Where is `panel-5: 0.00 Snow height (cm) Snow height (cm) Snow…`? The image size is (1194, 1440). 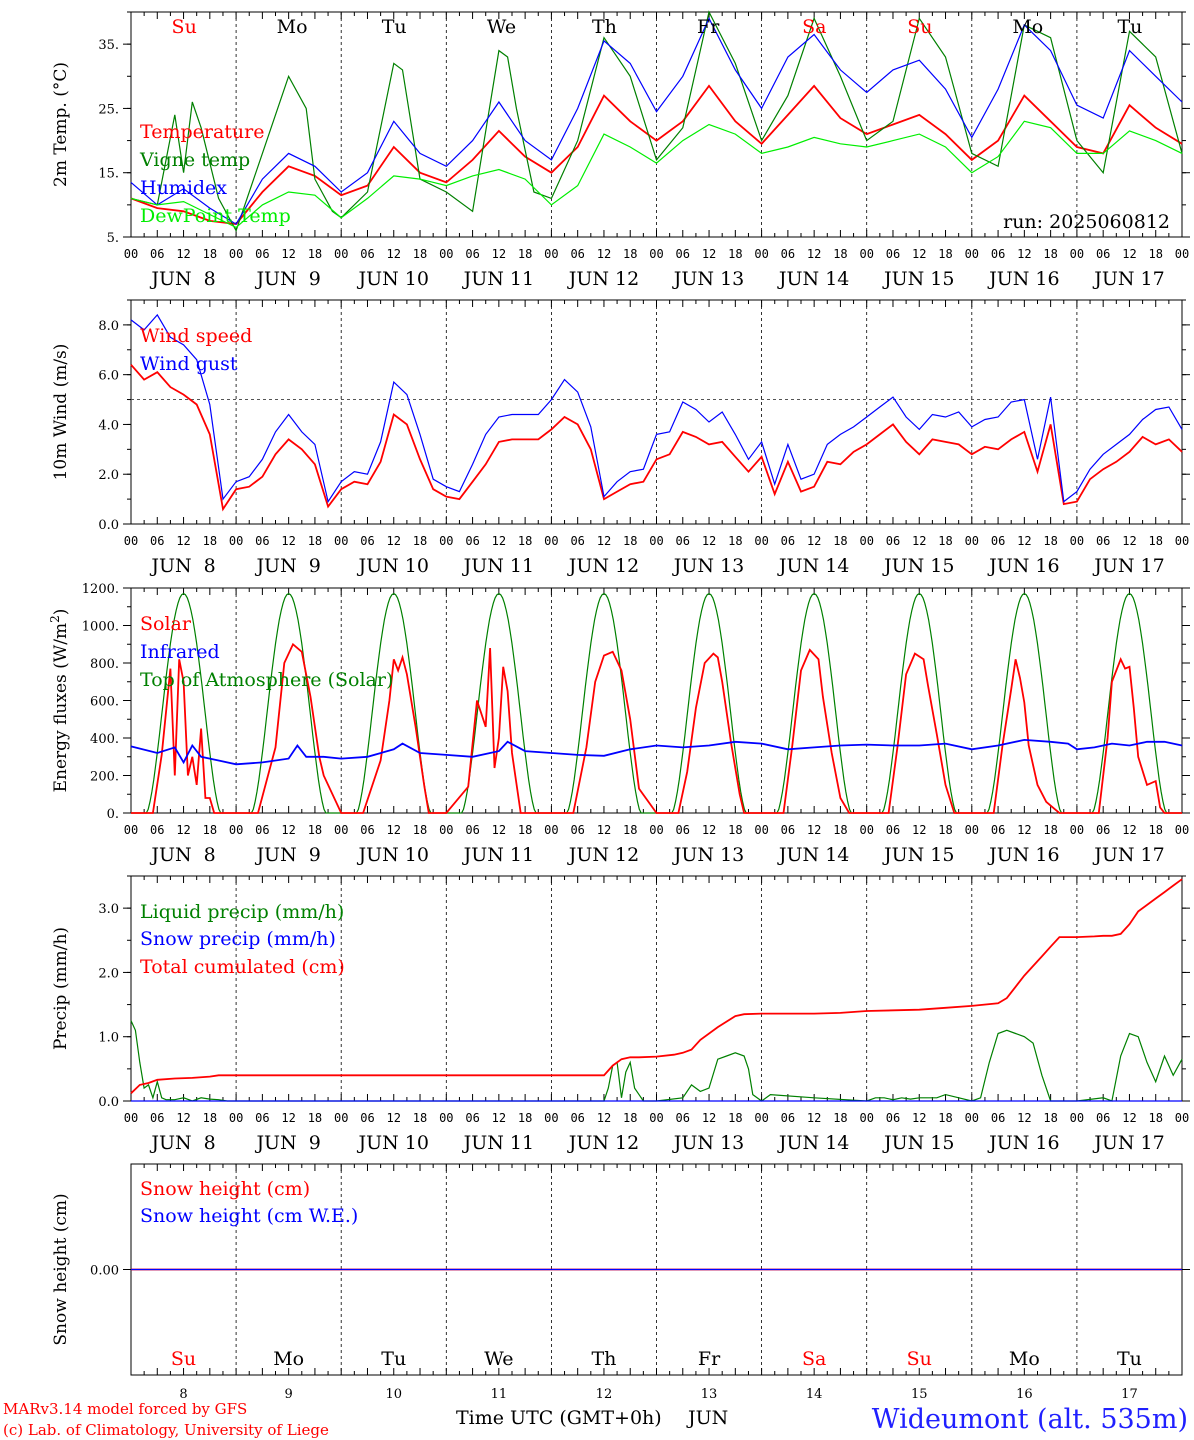
panel-5: 0.00 Snow height (cm) Snow height (cm) Snow… is located at coordinates (620, 1269).